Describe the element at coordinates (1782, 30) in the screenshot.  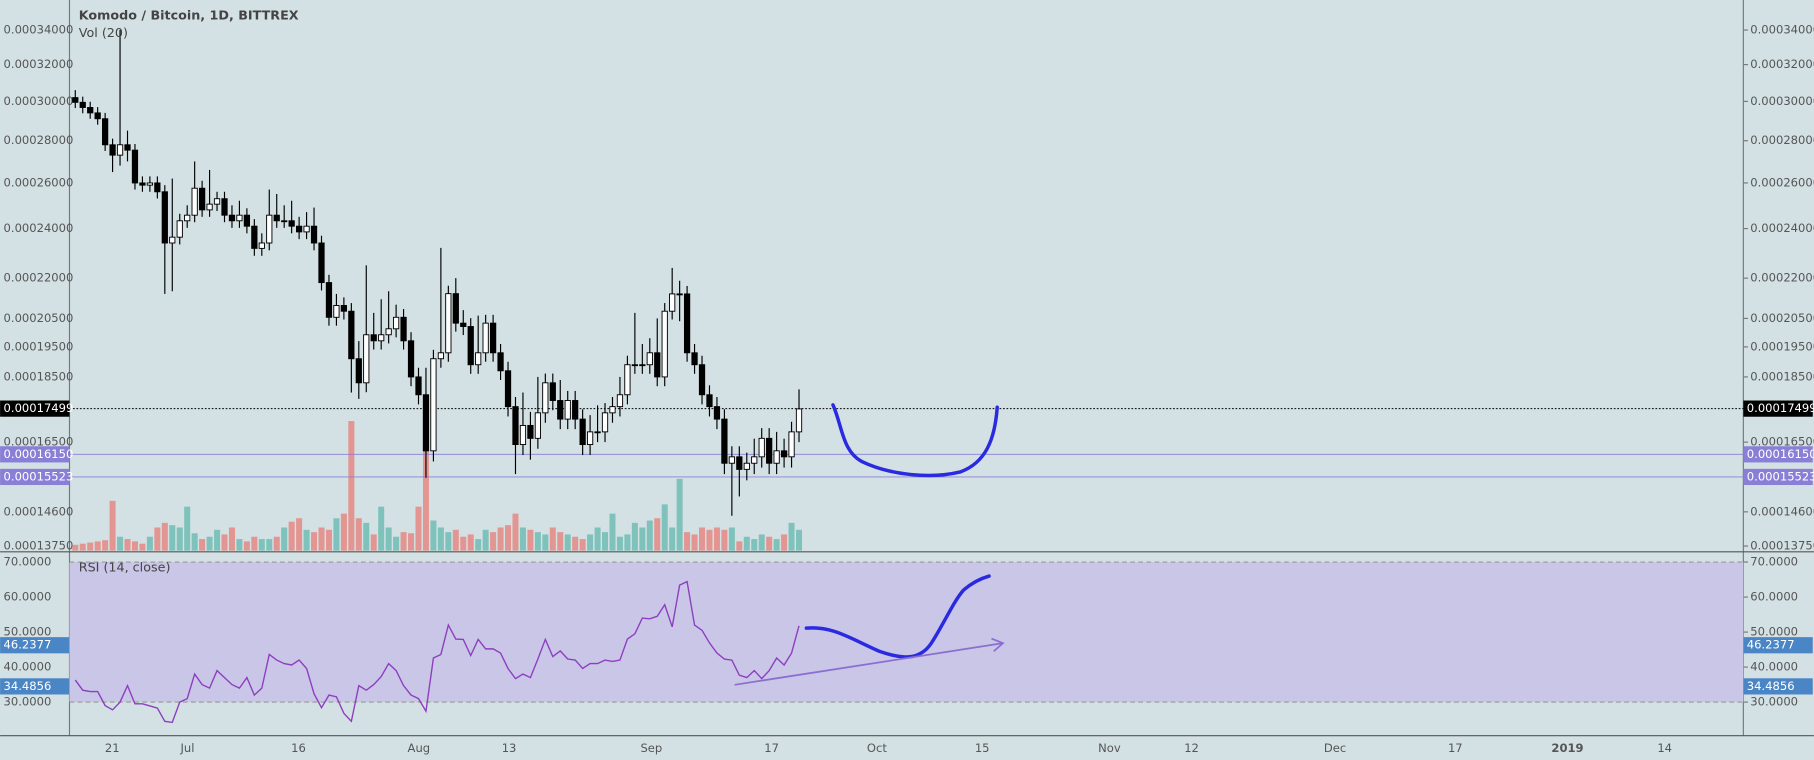
I see `y-tick-label-right: 0.00034000` at that location.